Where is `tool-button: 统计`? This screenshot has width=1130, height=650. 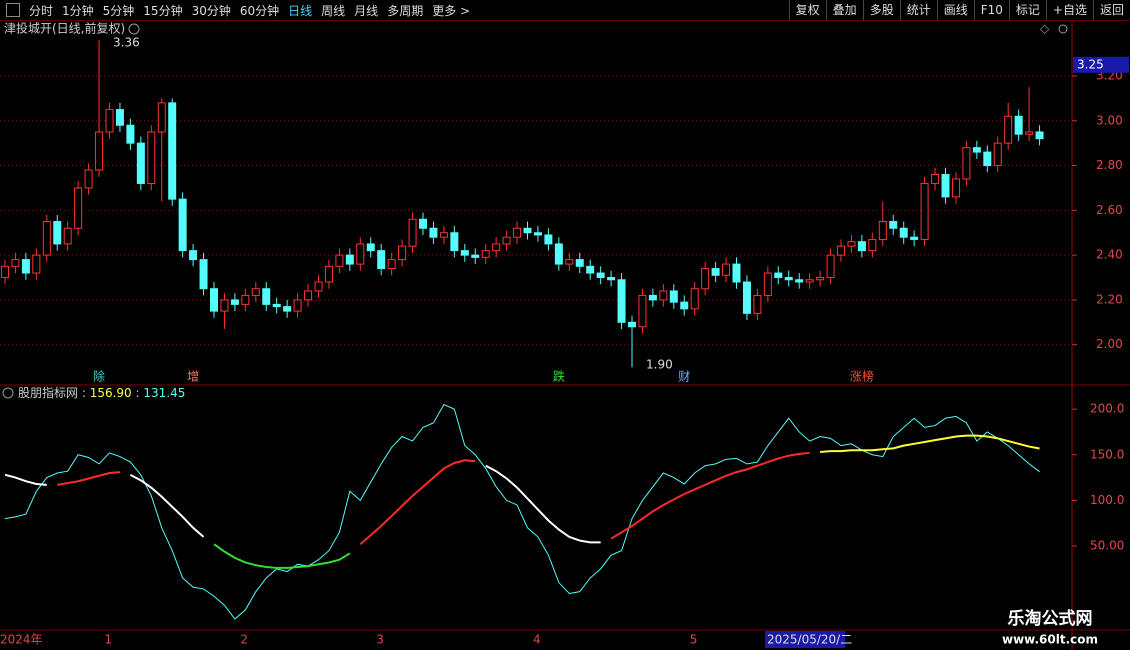 tool-button: 统计 is located at coordinates (918, 10).